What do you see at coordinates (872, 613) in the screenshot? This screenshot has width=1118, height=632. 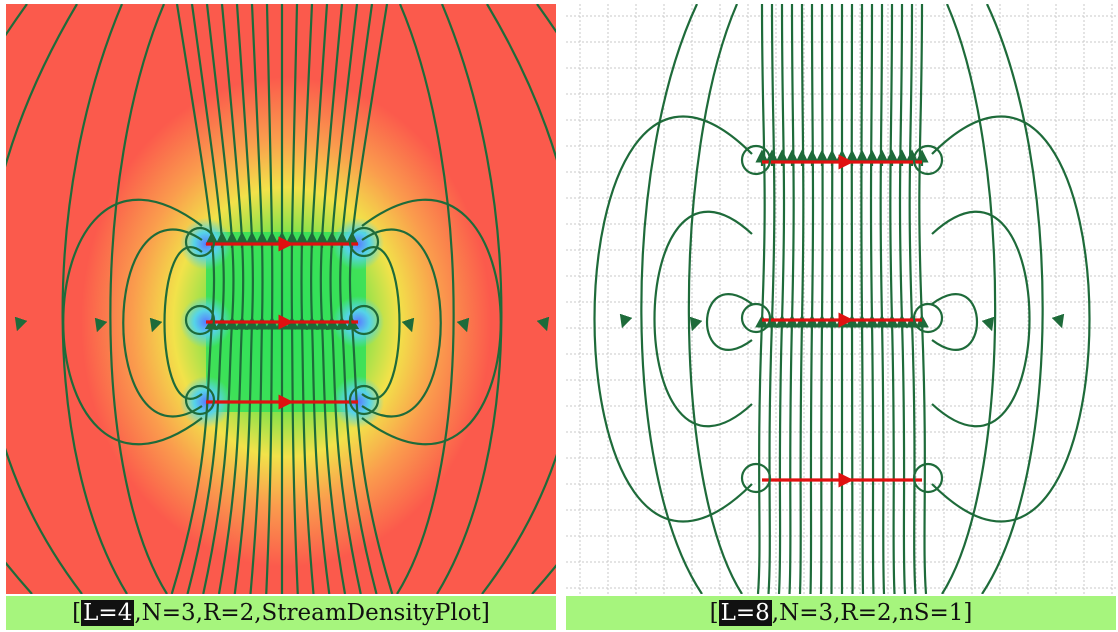 I see `caption-rest: ,N=3,R=2,nS=1]` at bounding box center [872, 613].